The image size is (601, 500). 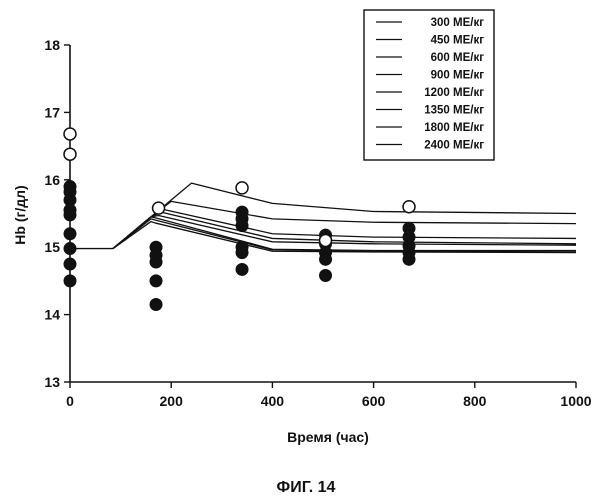 What do you see at coordinates (575, 401) in the screenshot?
I see `x-tick-label: 1000` at bounding box center [575, 401].